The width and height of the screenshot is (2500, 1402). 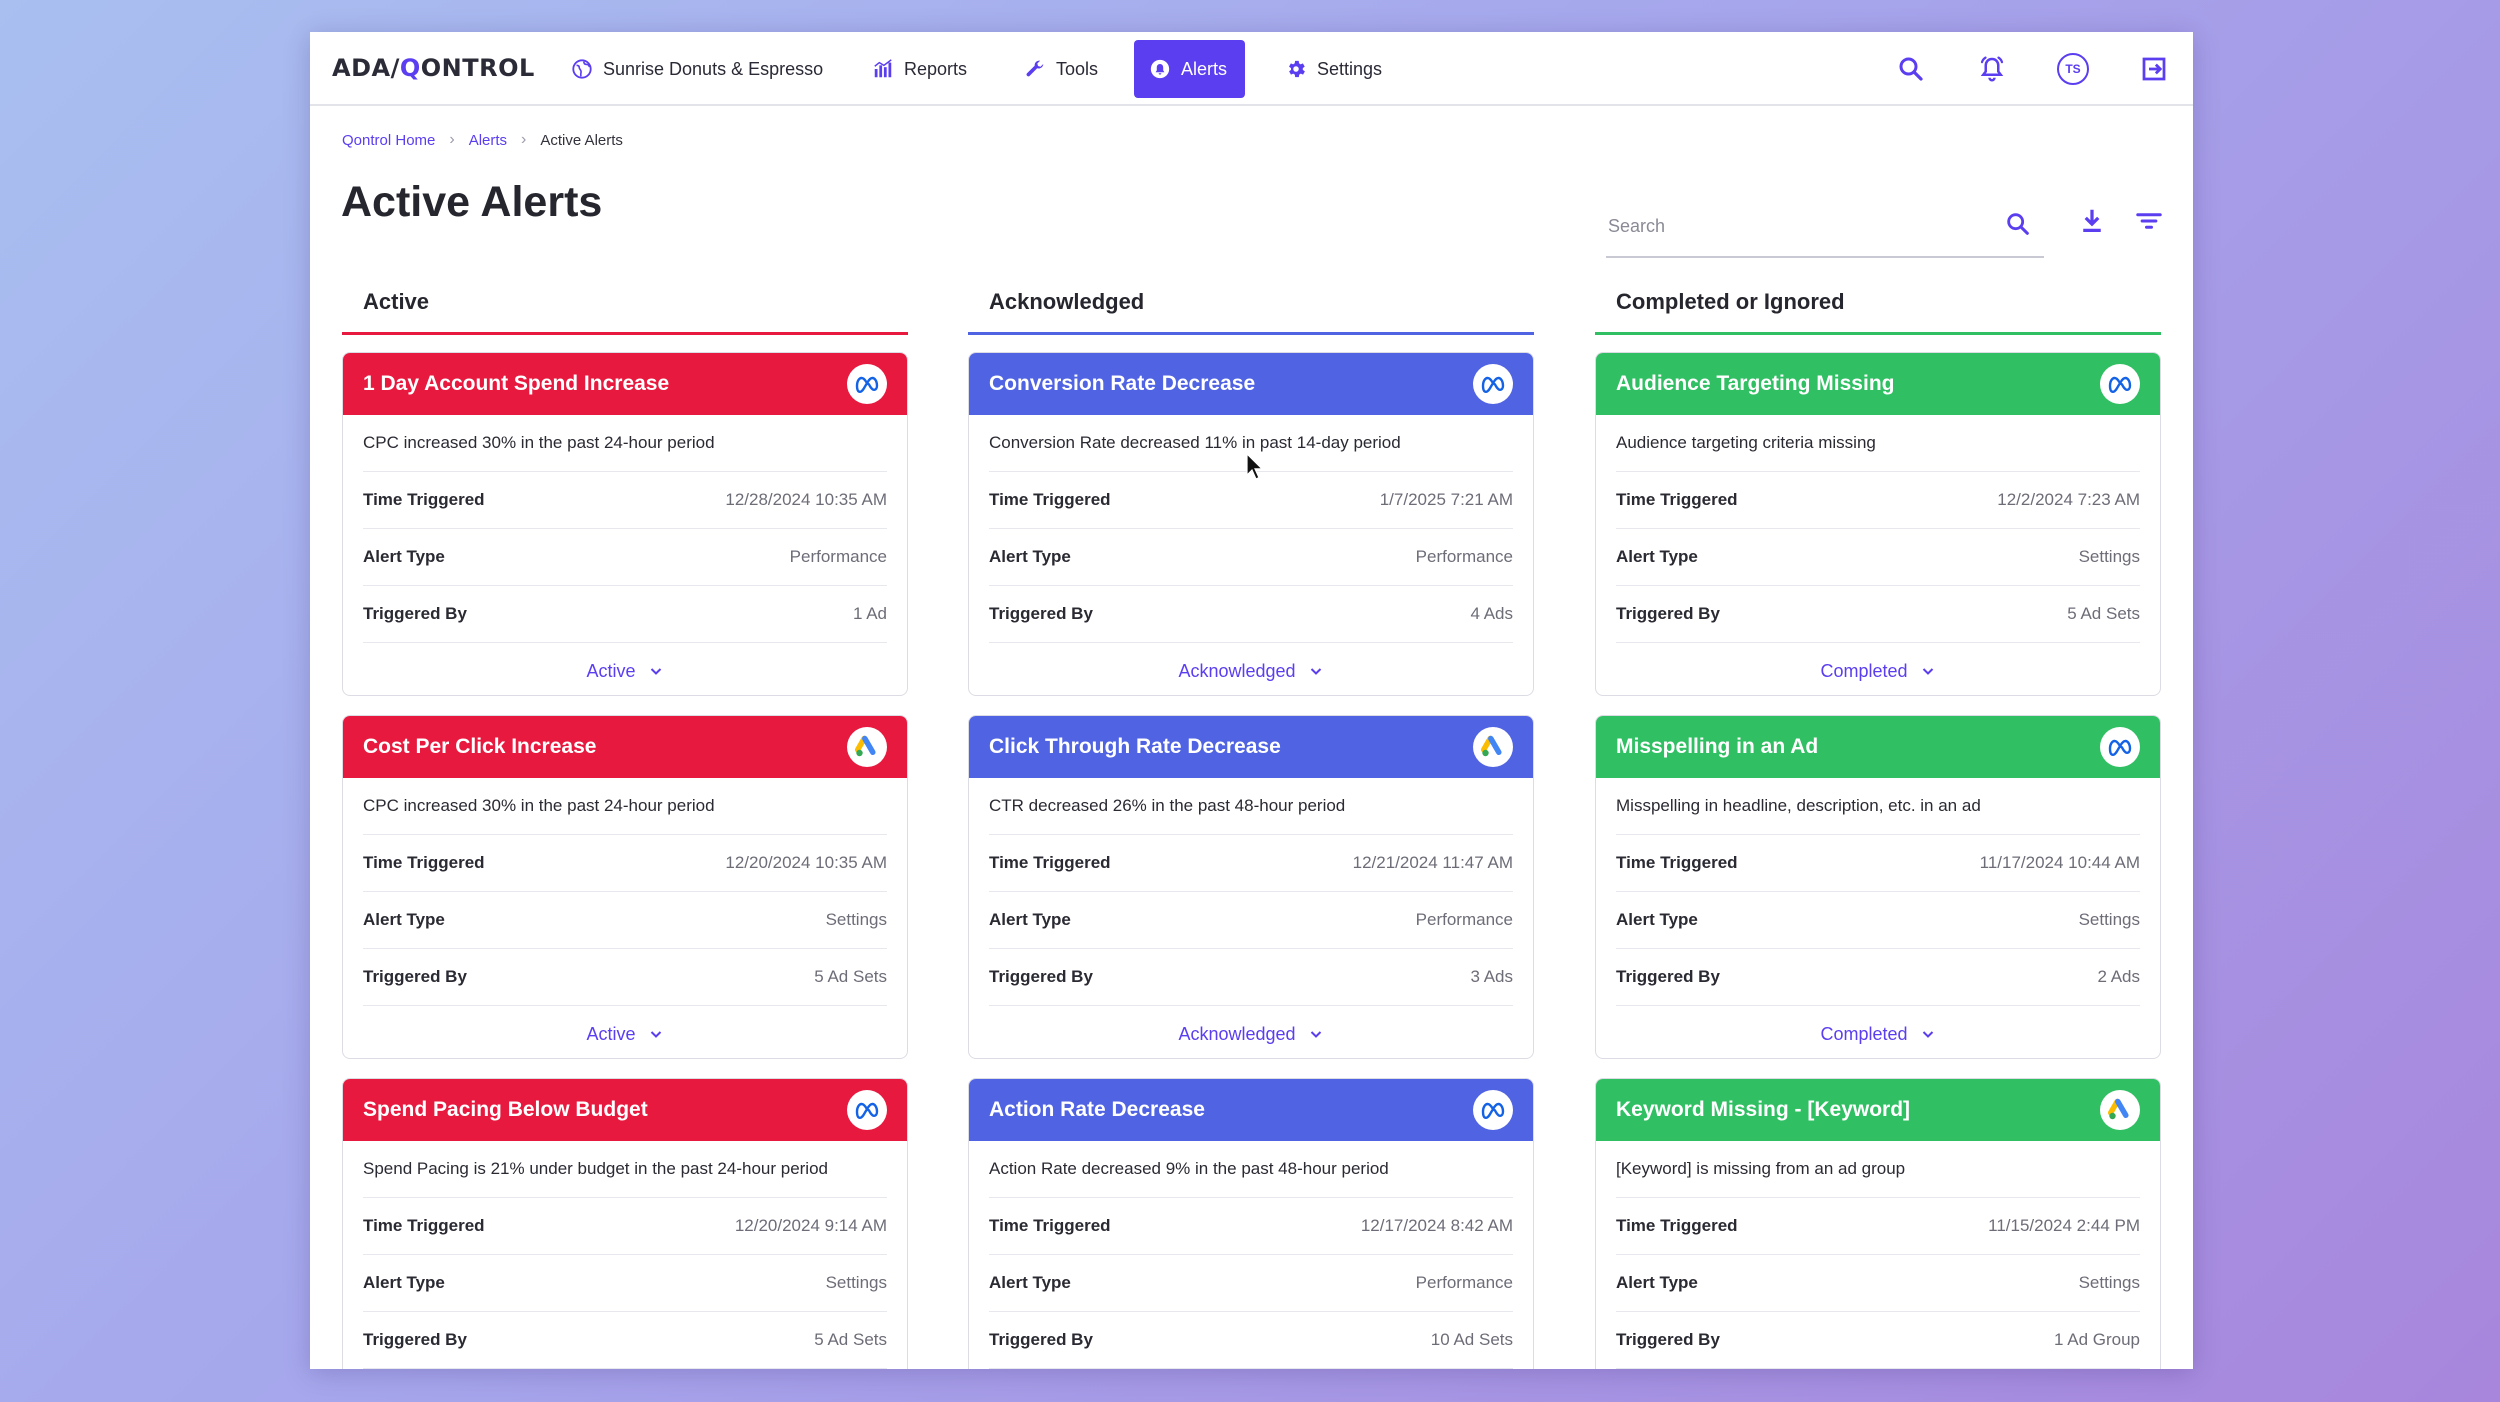 I want to click on status-label: Acknowledged, so click(x=1237, y=1033).